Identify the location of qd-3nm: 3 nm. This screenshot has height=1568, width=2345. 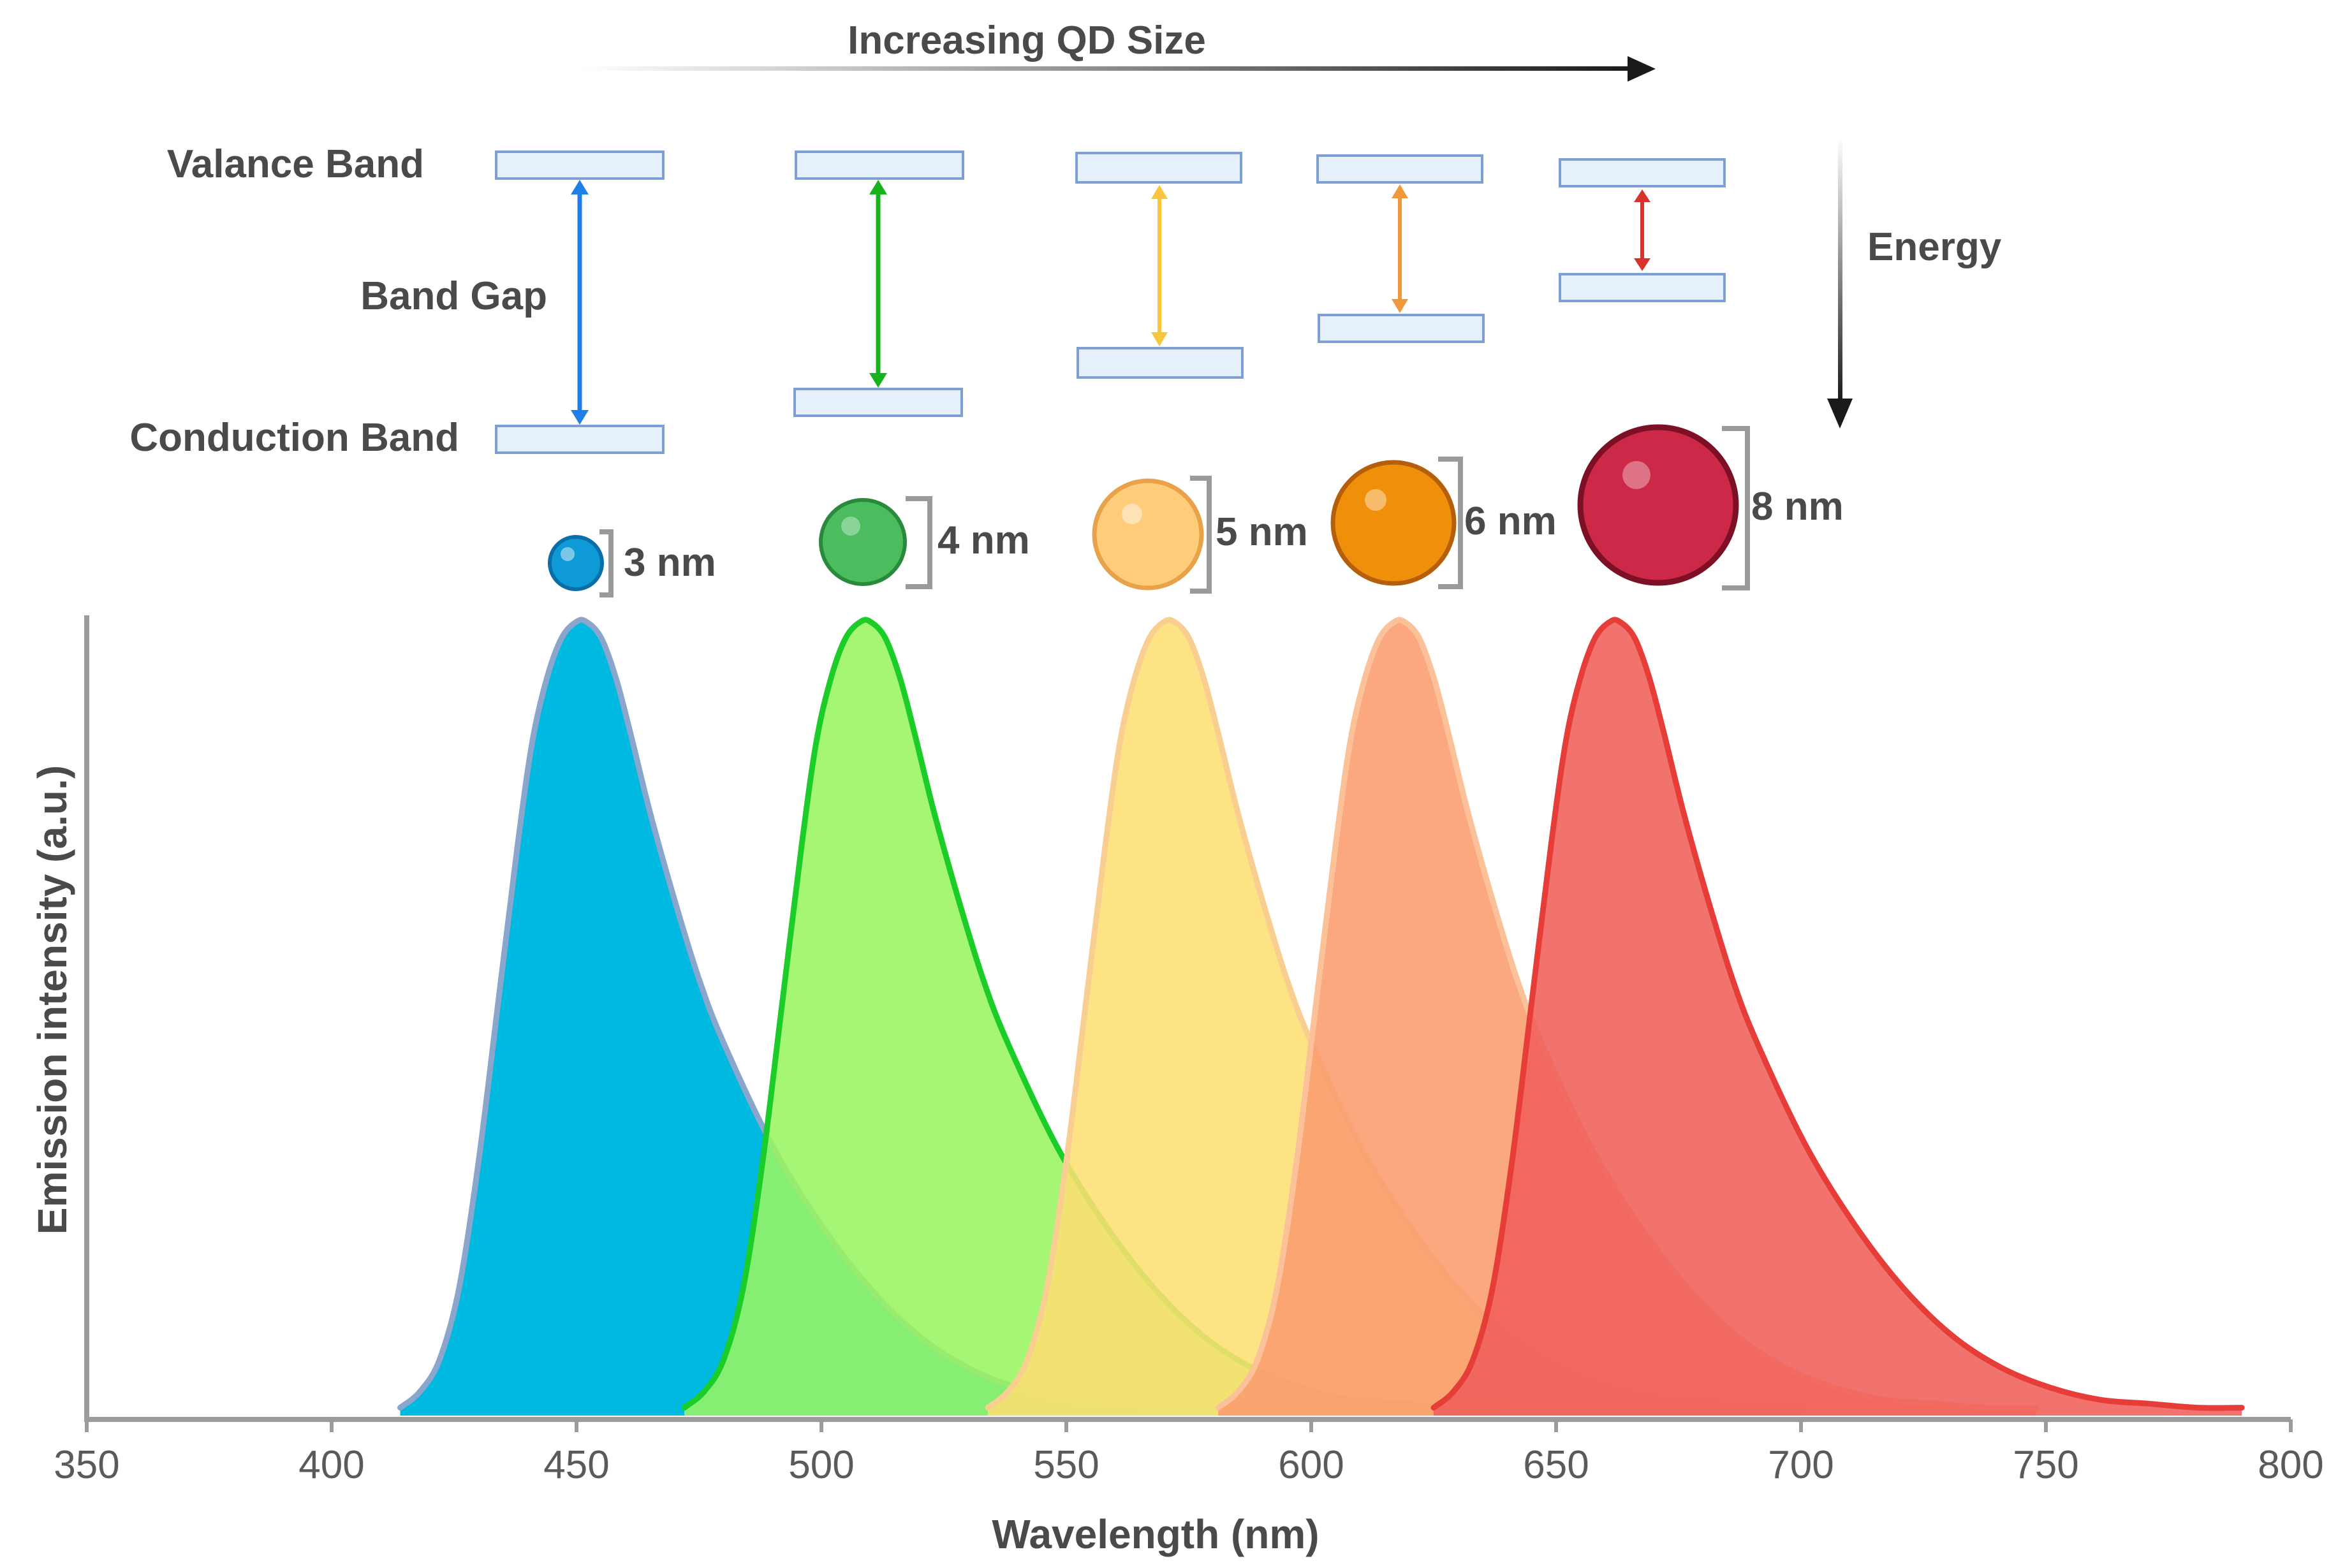
(632, 563).